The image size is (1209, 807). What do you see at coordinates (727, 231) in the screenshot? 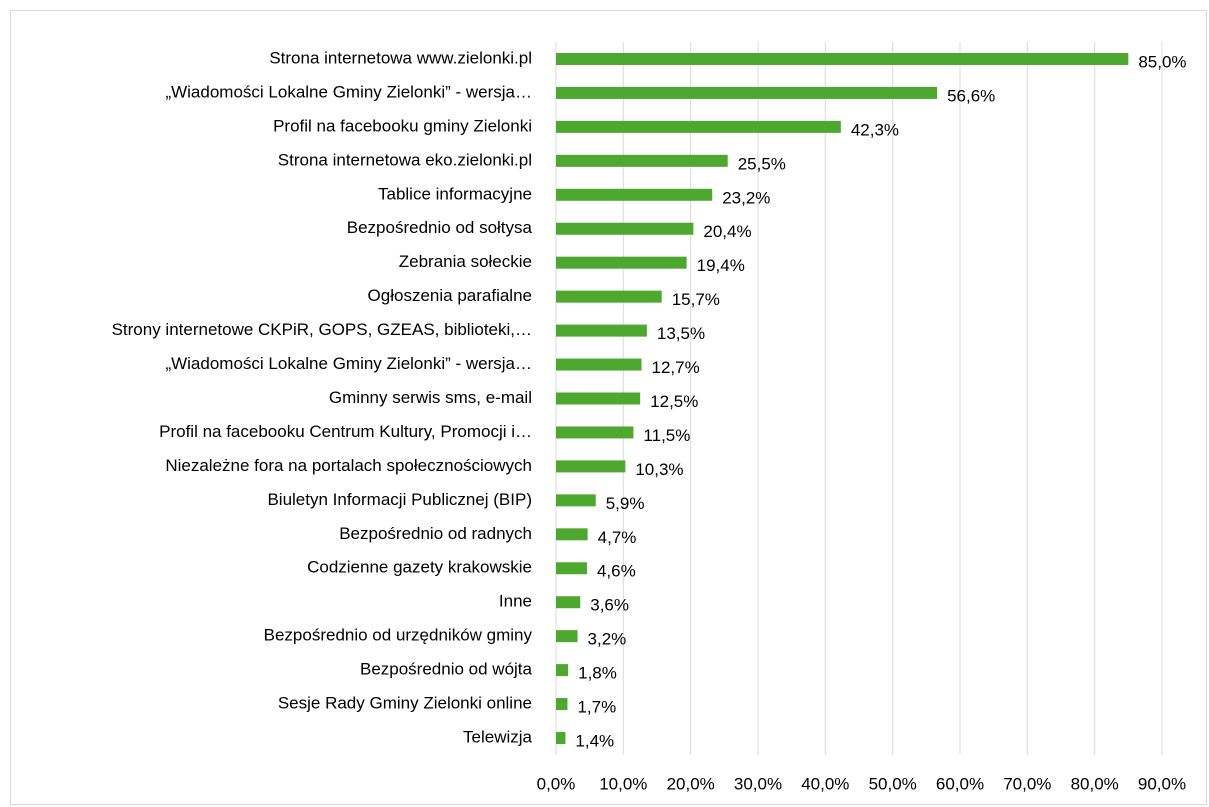
I see `value-label: 20,4%` at bounding box center [727, 231].